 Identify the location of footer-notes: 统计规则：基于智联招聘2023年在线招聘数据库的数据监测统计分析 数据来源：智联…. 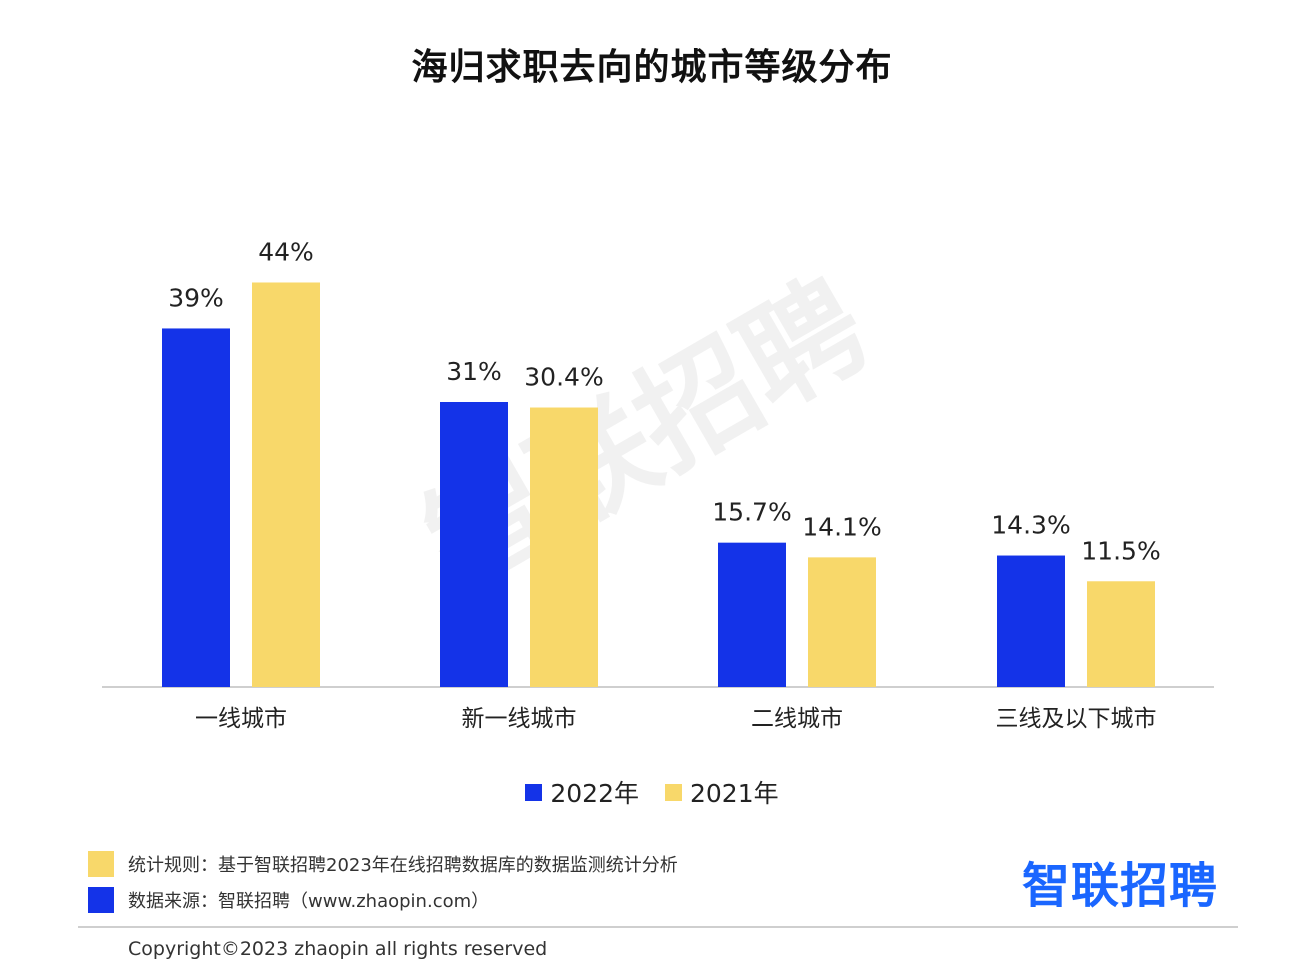
(383, 882).